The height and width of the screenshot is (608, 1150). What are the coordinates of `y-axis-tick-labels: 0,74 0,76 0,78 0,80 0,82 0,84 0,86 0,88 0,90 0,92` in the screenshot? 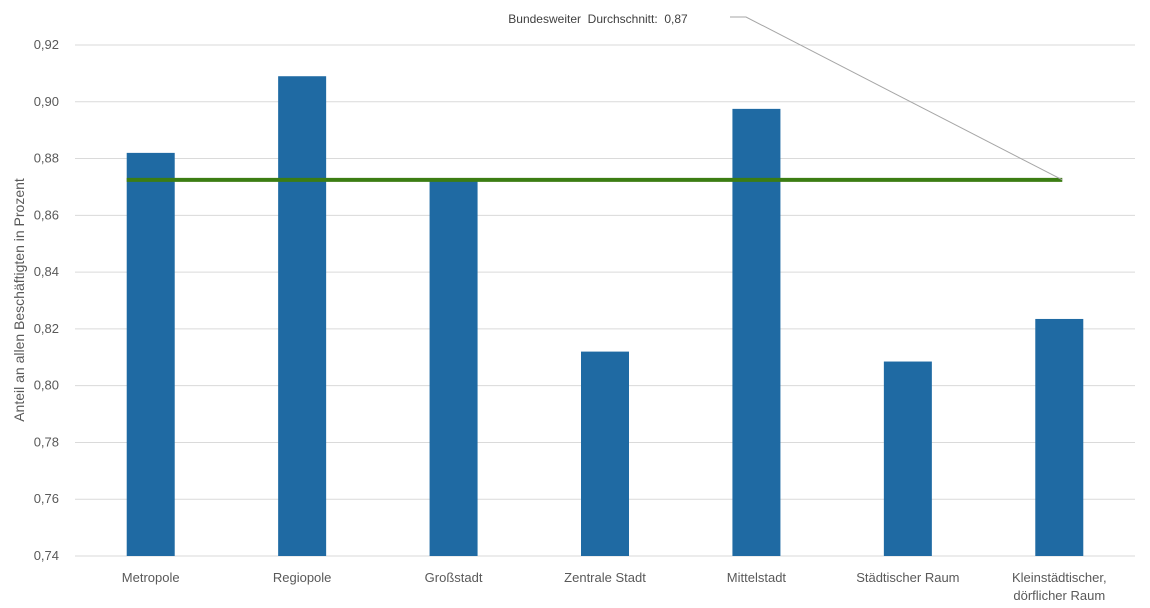 It's located at (46, 300).